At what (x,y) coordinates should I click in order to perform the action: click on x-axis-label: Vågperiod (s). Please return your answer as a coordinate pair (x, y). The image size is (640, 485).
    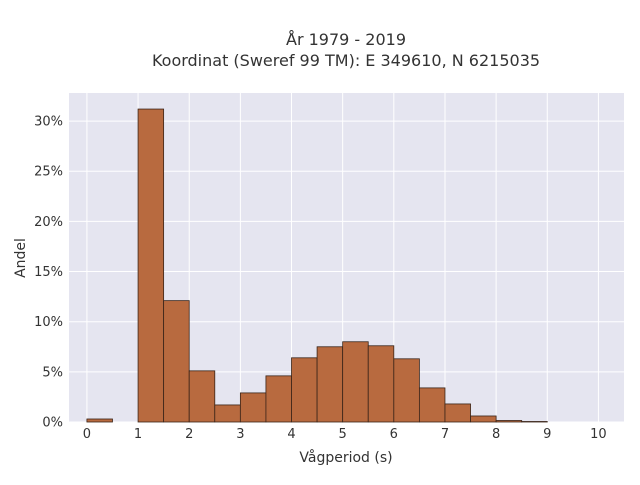
    Looking at the image, I should click on (345, 457).